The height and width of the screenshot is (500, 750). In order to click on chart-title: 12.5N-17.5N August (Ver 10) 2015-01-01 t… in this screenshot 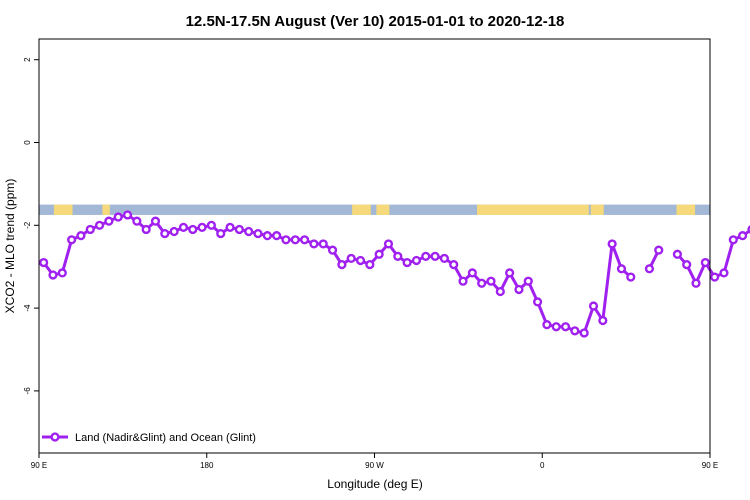, I will do `click(375, 21)`.